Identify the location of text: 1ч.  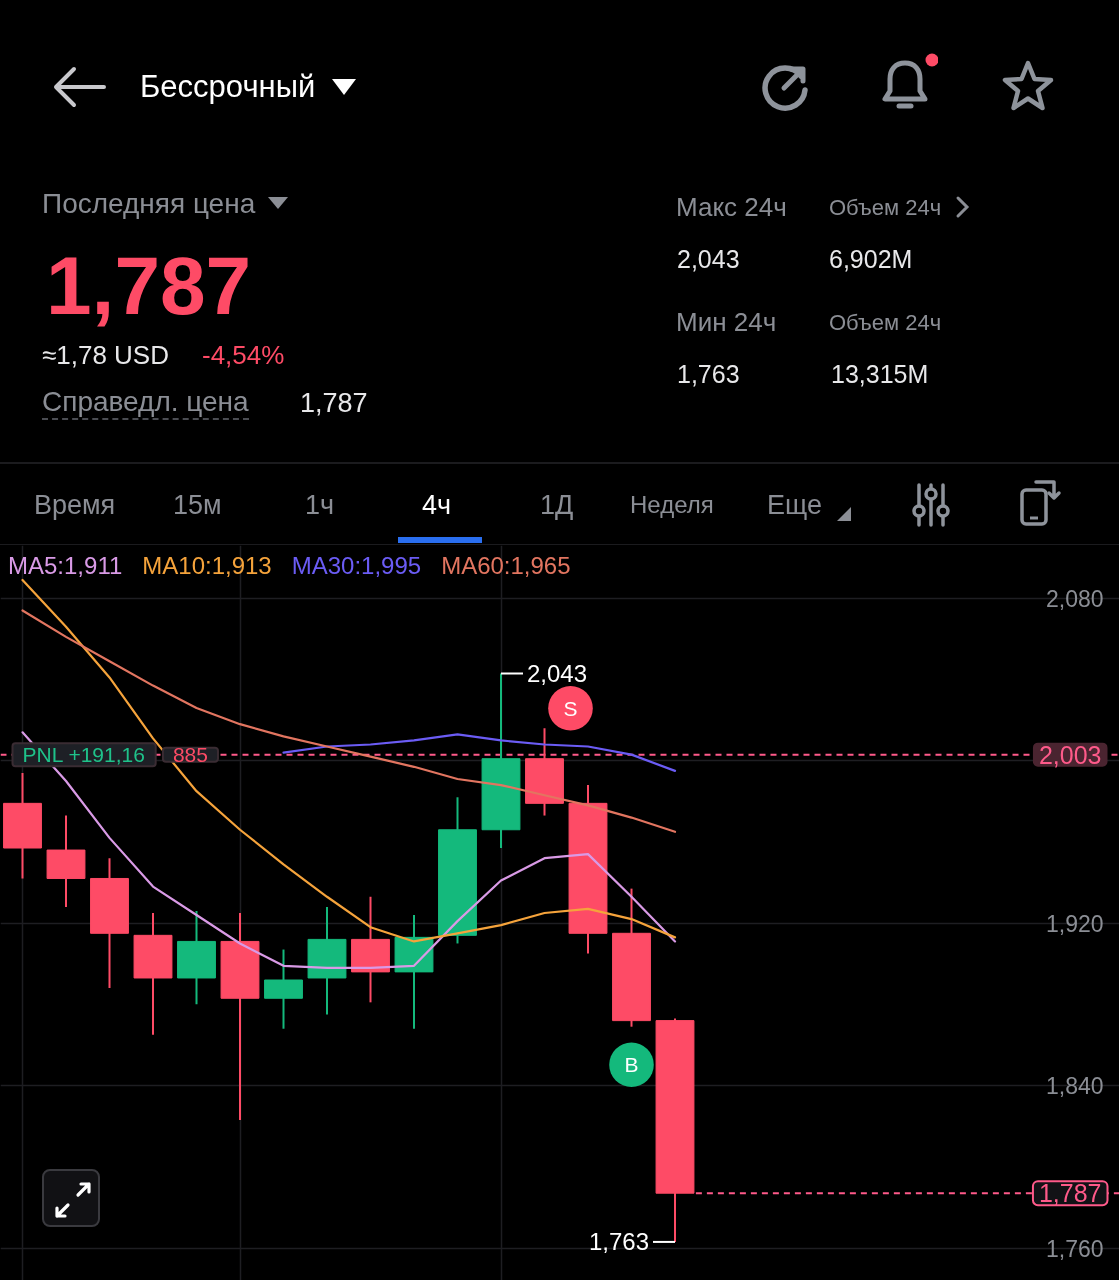
(320, 505).